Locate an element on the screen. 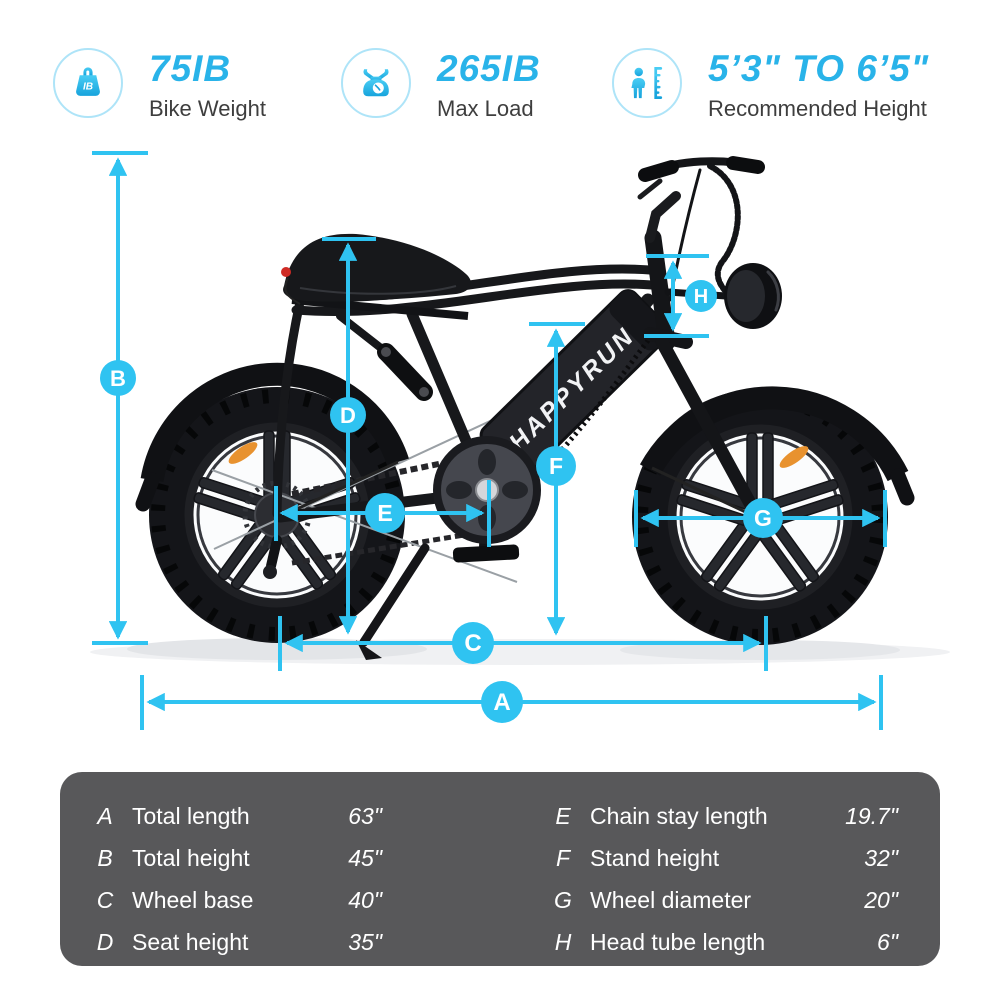 The width and height of the screenshot is (1000, 1000). table-row: H Head tube length 6" is located at coordinates (724, 942).